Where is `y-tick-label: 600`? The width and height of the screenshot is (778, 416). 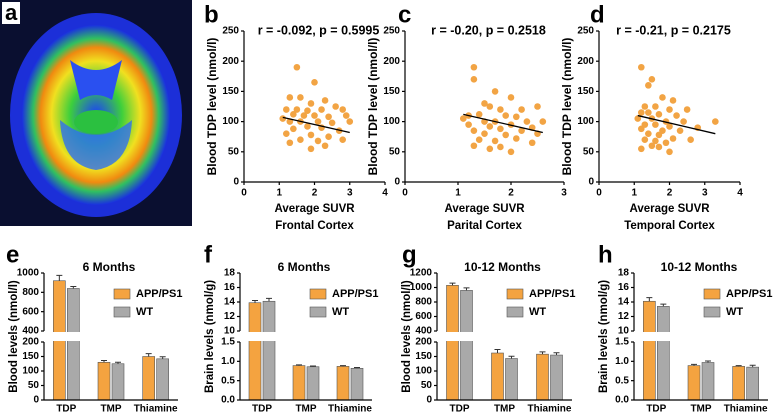
y-tick-label: 600 is located at coordinates (30, 311).